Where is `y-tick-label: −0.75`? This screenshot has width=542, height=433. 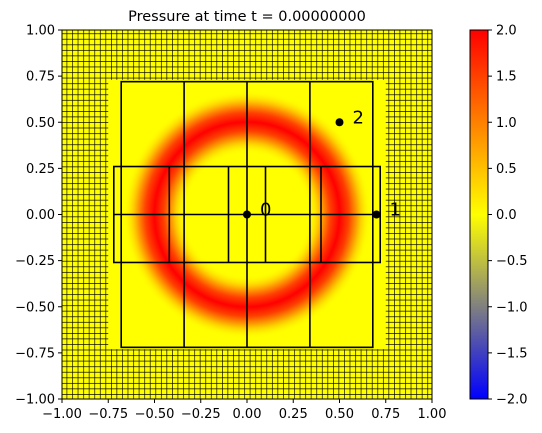 y-tick-label: −0.75 is located at coordinates (35, 353).